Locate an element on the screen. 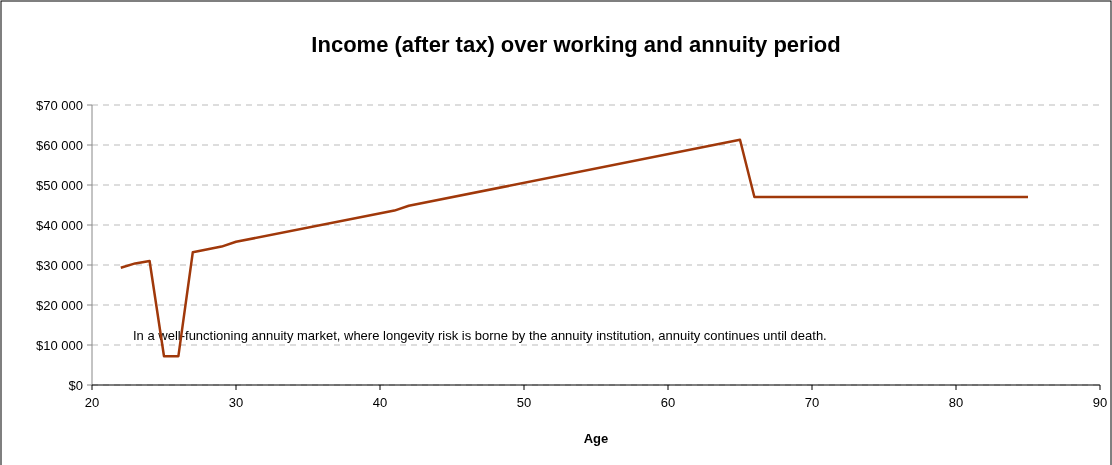 This screenshot has width=1112, height=465. y-tick-label: $40 000 is located at coordinates (59, 225).